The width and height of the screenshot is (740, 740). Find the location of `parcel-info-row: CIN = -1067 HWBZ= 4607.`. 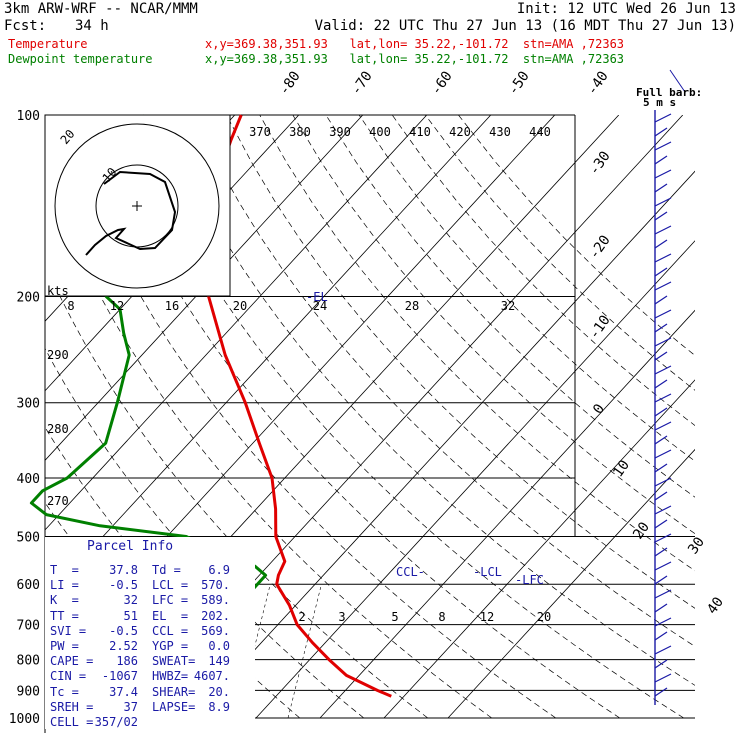

parcel-info-row: CIN = -1067 HWBZ= 4607. is located at coordinates (152, 676).